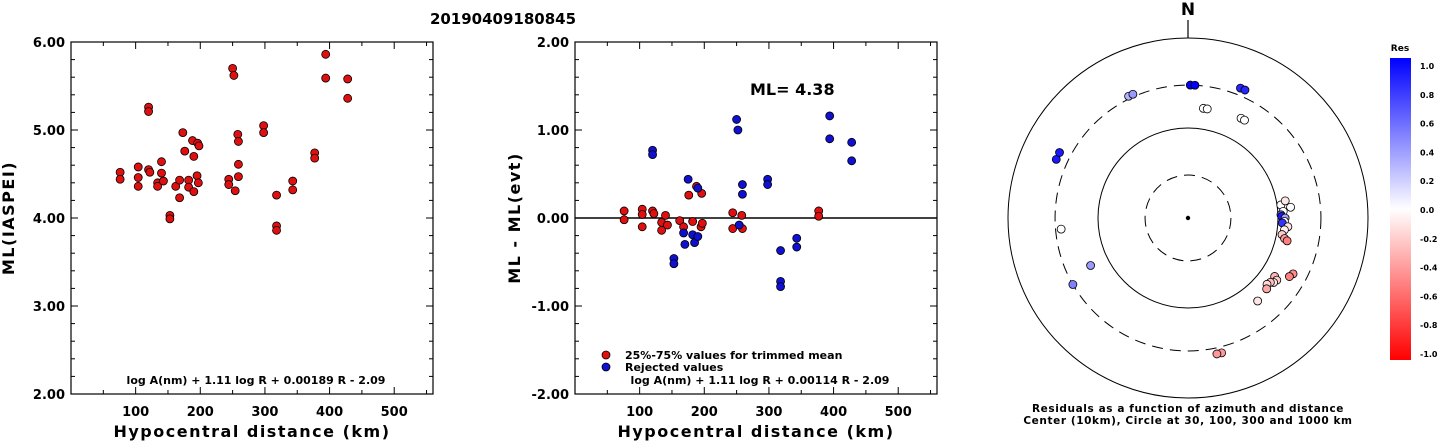 This screenshot has width=1437, height=441. Describe the element at coordinates (1427, 95) in the screenshot. I see `colorbar-tick-label: 0.8` at that location.